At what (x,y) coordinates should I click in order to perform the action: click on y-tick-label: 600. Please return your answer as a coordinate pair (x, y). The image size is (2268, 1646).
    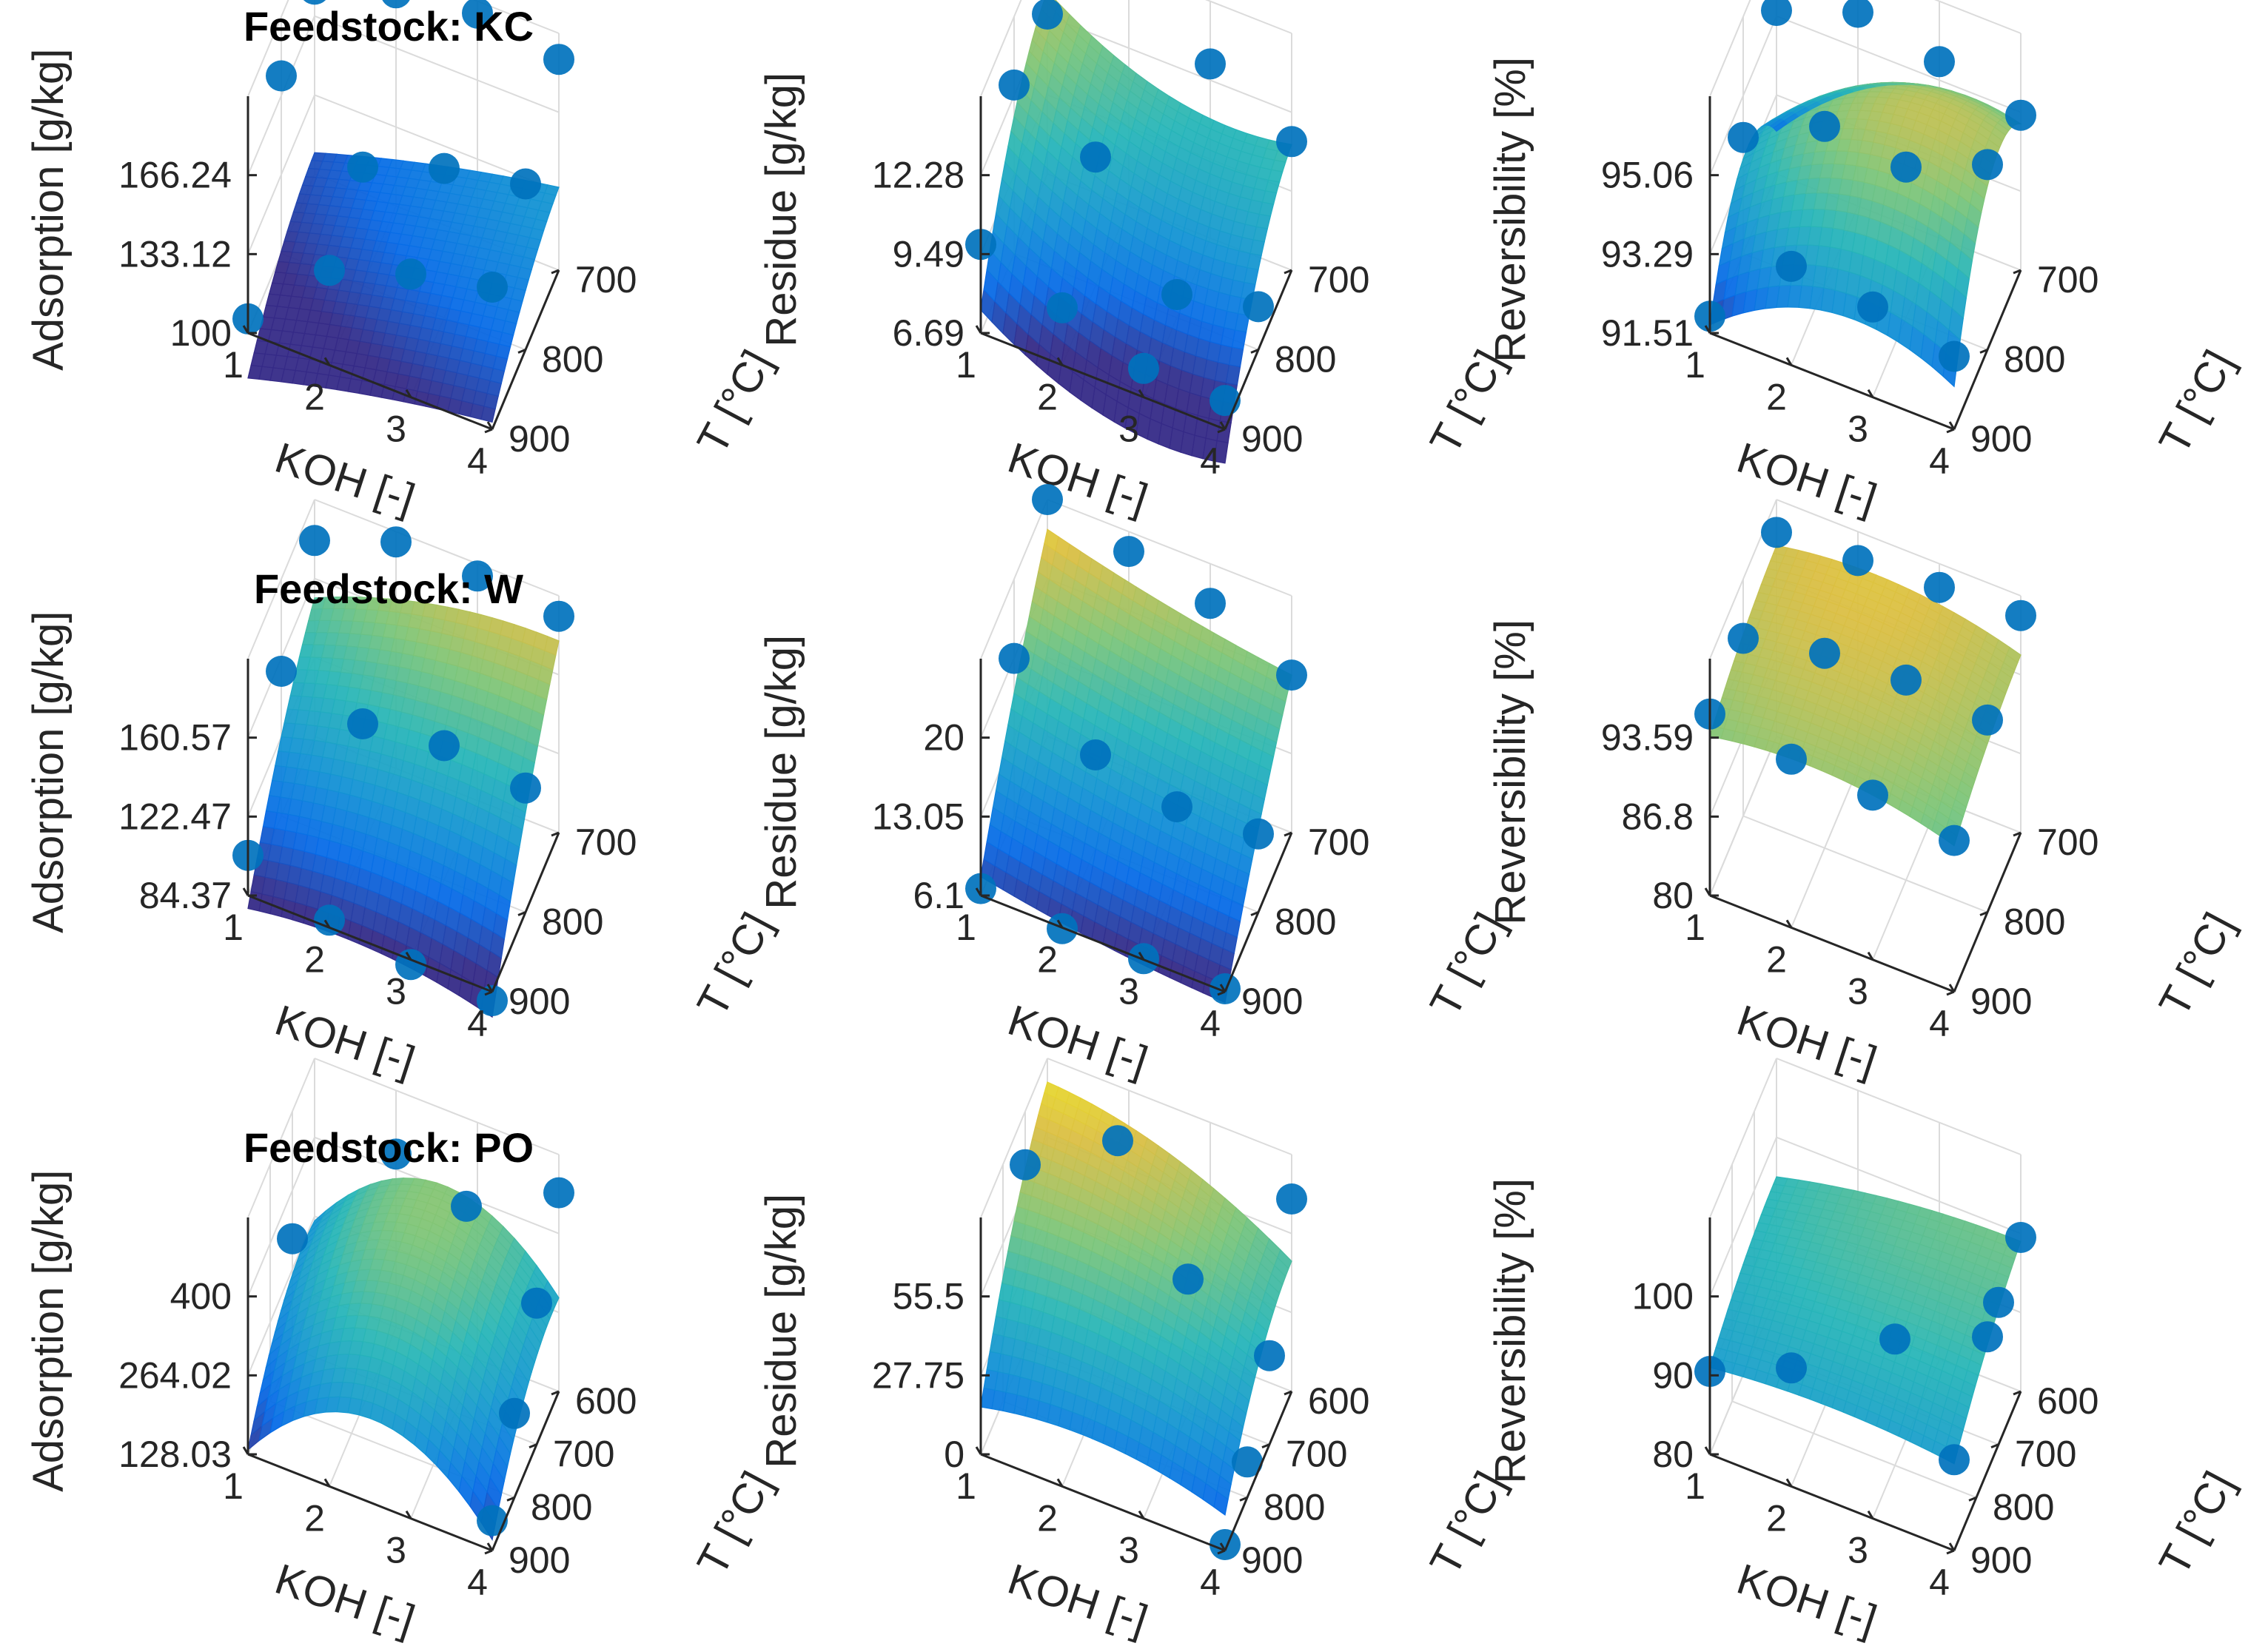
    Looking at the image, I should click on (1338, 1401).